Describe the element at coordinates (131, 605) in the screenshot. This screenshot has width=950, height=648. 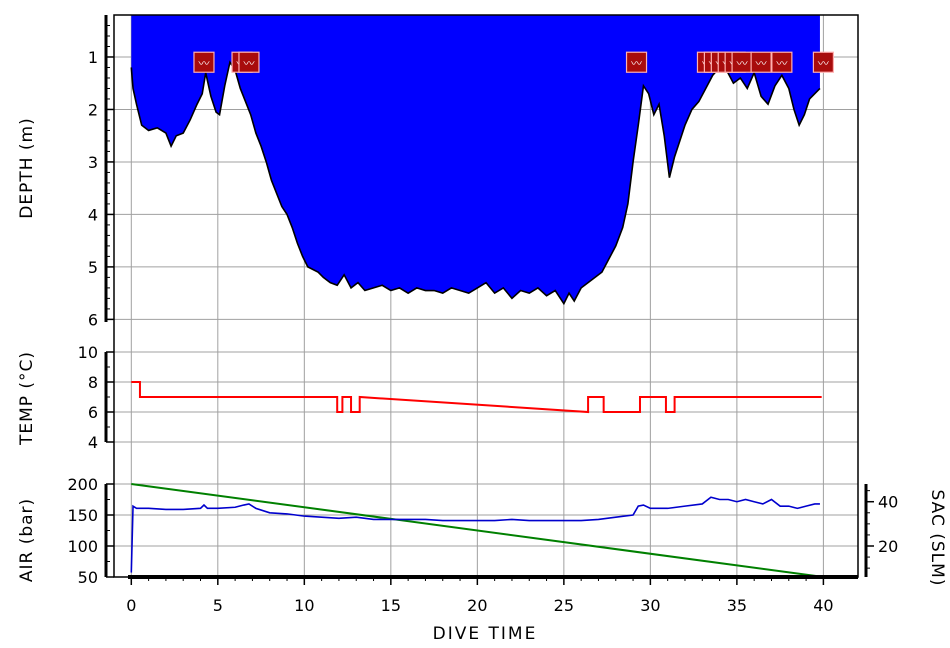
I see `x-tick-label: 0` at that location.